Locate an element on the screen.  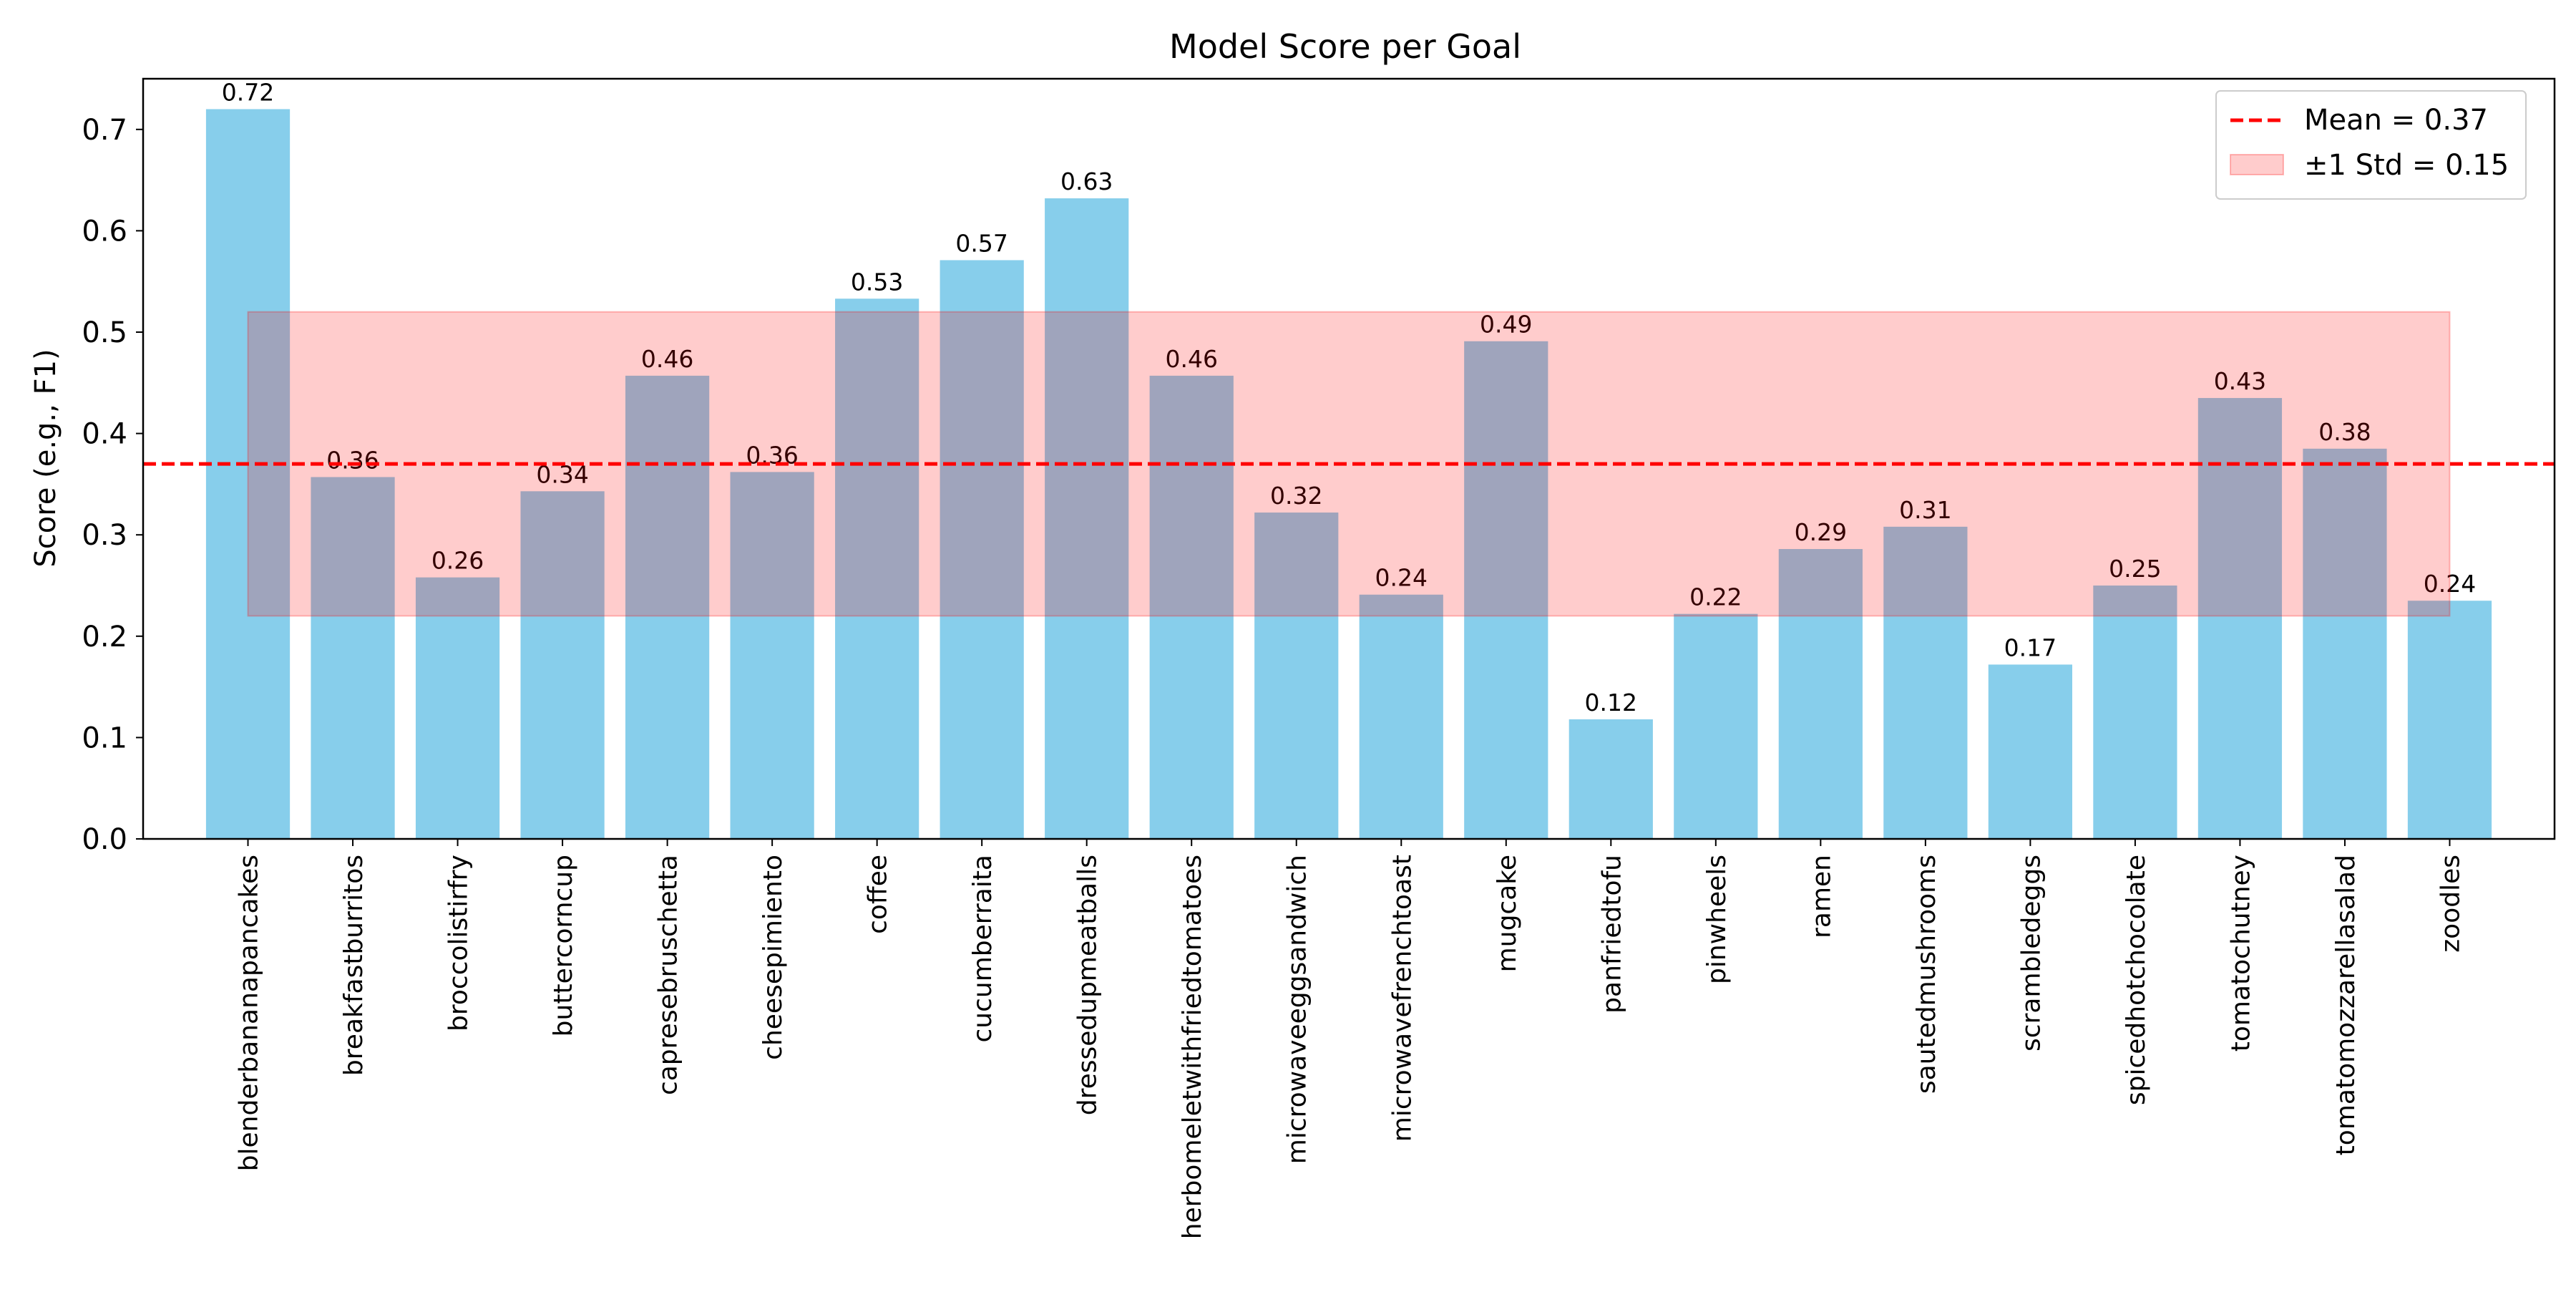
y-tick-label: 0.5 is located at coordinates (104, 332).